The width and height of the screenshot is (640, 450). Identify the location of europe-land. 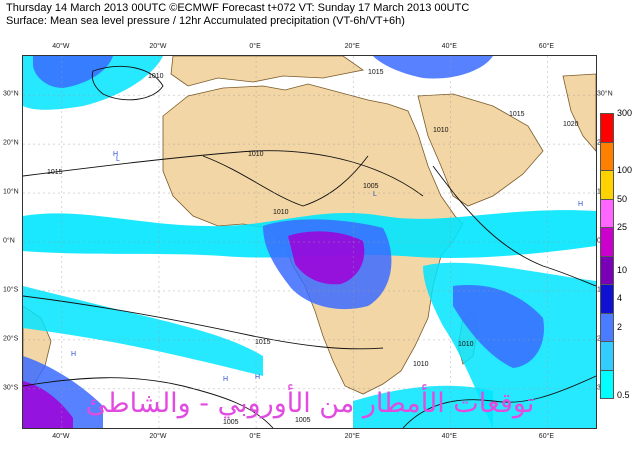
(267, 71).